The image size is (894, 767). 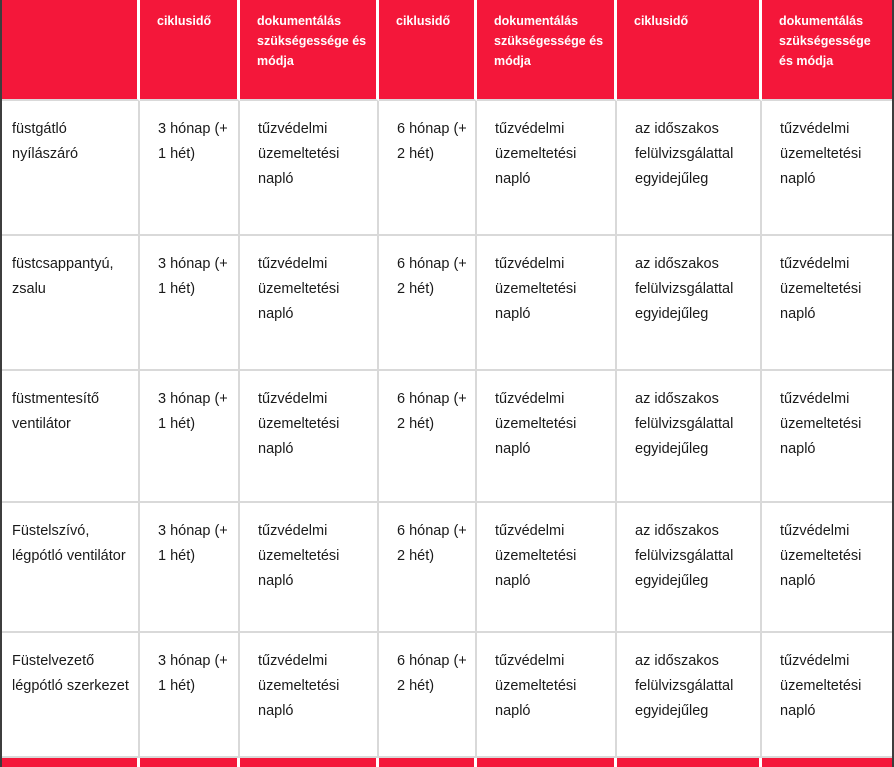 I want to click on row-label: füstmentesítő ventilátor, so click(x=71, y=437).